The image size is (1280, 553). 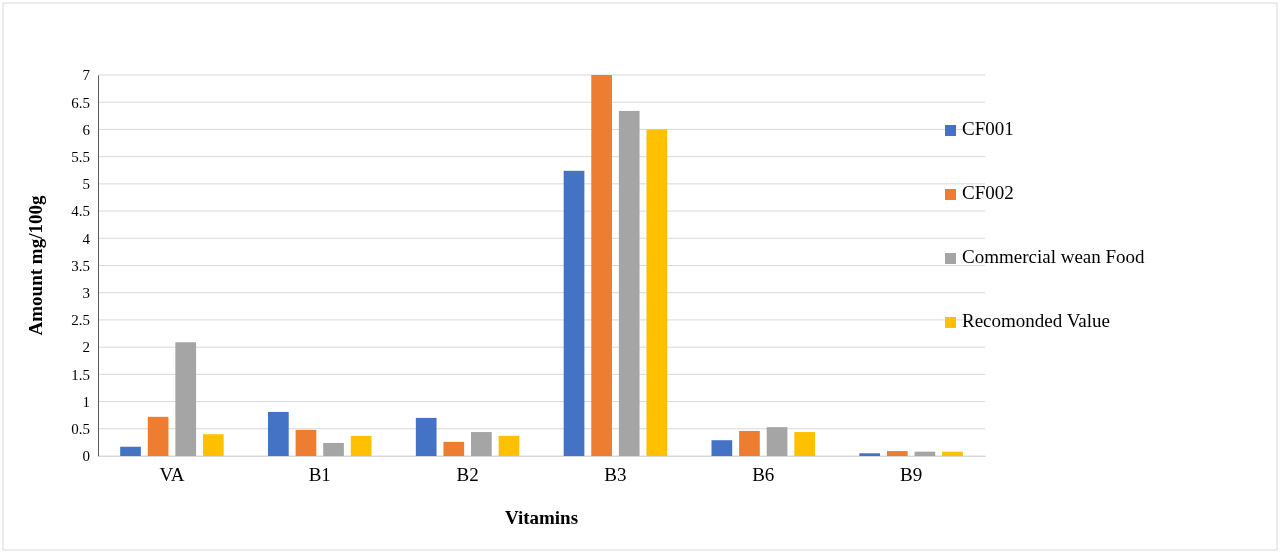 What do you see at coordinates (86, 347) in the screenshot?
I see `y-tick-label: 2` at bounding box center [86, 347].